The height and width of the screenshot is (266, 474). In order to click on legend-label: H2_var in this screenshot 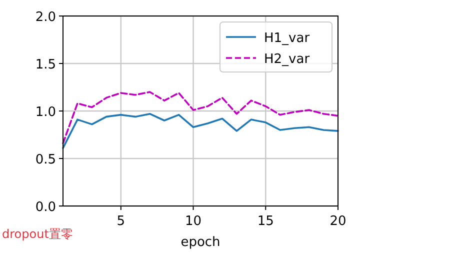, I will do `click(287, 59)`.